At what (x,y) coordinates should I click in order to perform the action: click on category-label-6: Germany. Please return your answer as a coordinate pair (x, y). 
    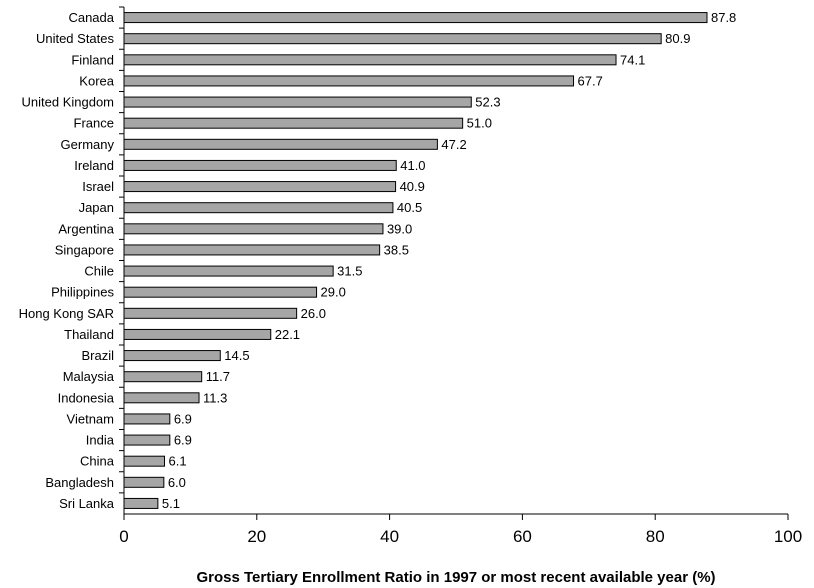
    Looking at the image, I should click on (88, 144).